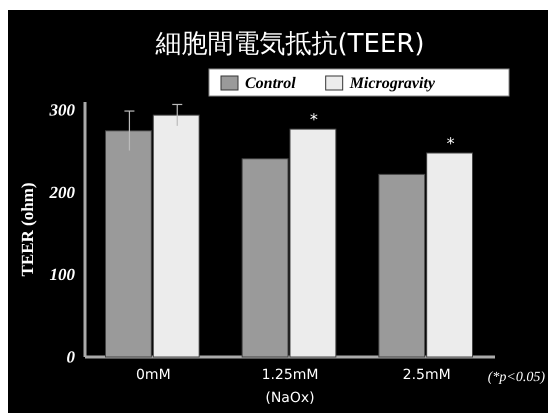  I want to click on chart-title: 細胞間電気抵抗(TEER), so click(289, 44).